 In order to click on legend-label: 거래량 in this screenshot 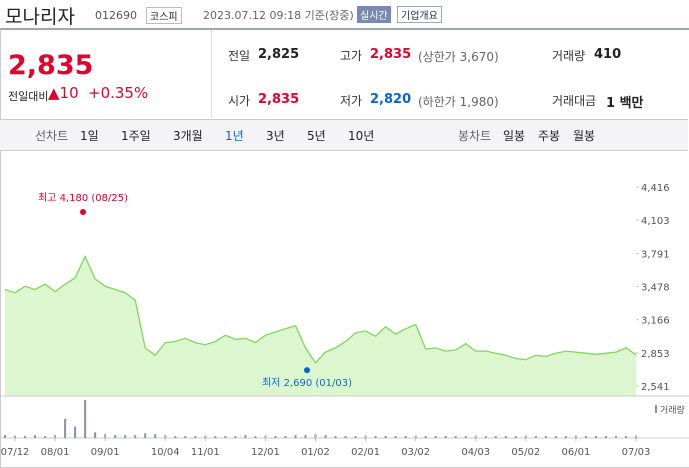, I will do `click(672, 410)`.